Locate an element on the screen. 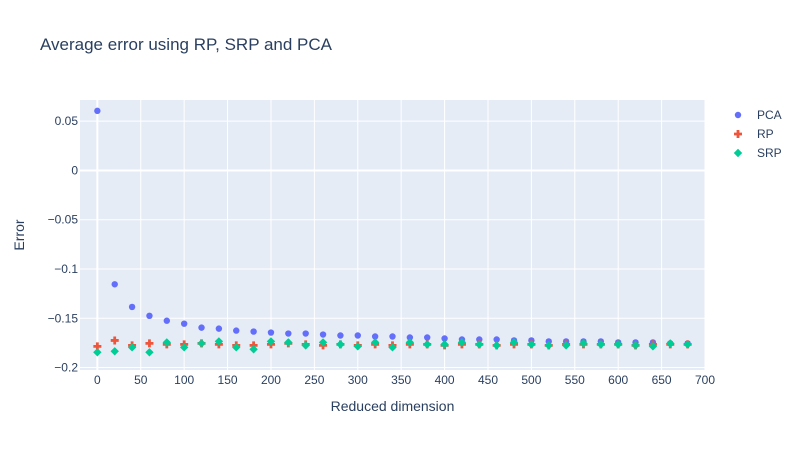 The height and width of the screenshot is (455, 800). y-tick-label: 0.05 is located at coordinates (67, 121).